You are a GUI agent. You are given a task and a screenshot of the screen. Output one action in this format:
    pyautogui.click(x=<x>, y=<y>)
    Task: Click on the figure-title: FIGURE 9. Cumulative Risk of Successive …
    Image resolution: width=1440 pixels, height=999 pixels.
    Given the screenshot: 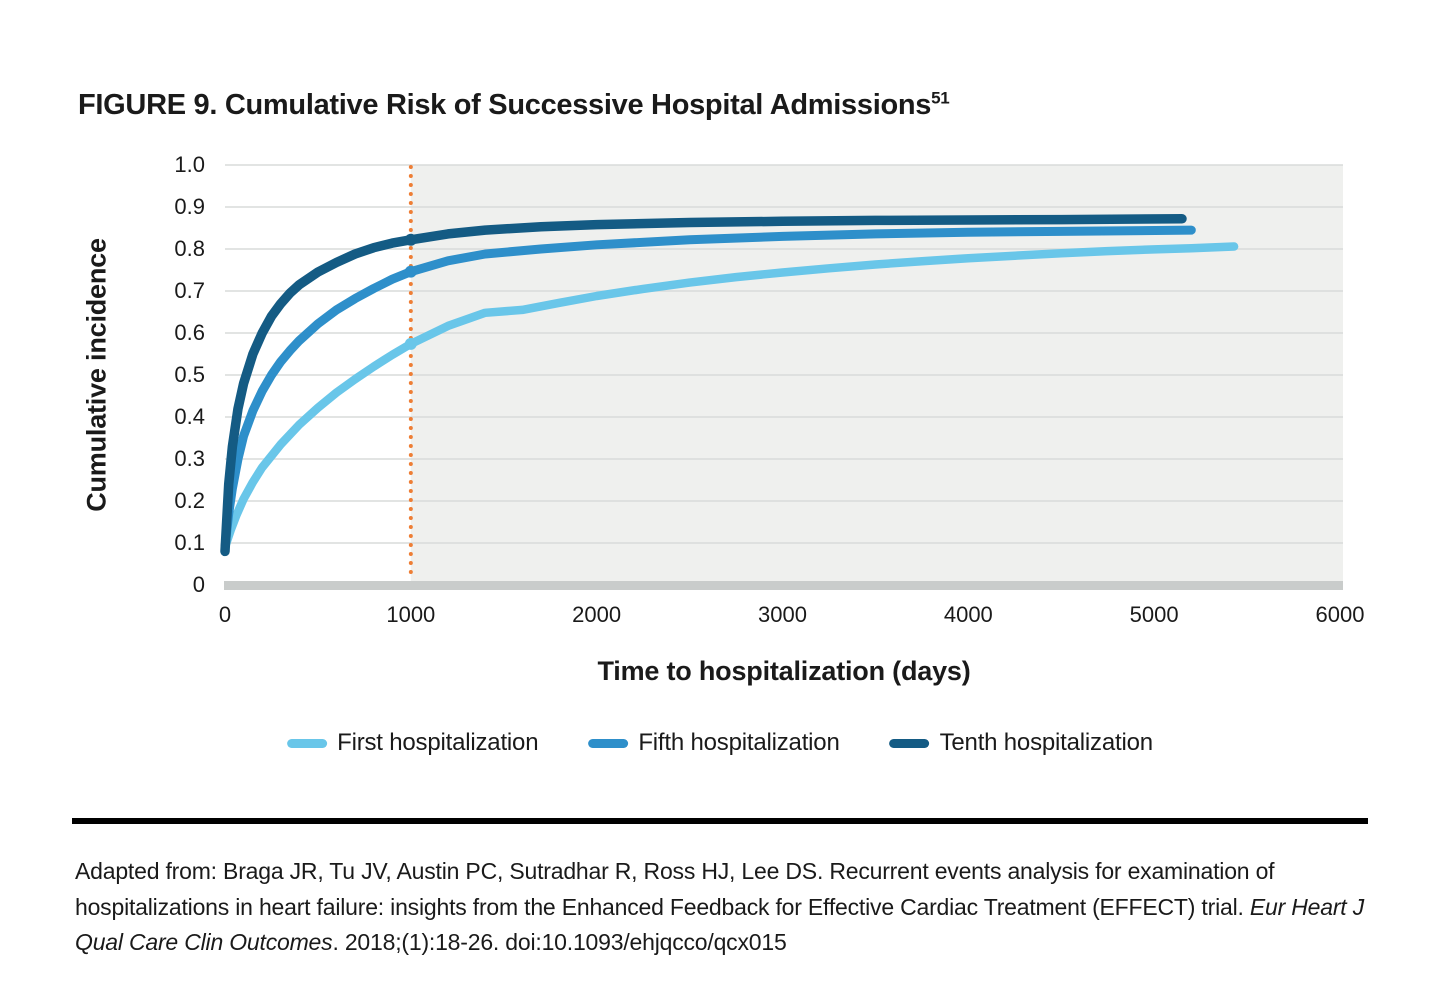 What is the action you would take?
    pyautogui.click(x=514, y=105)
    